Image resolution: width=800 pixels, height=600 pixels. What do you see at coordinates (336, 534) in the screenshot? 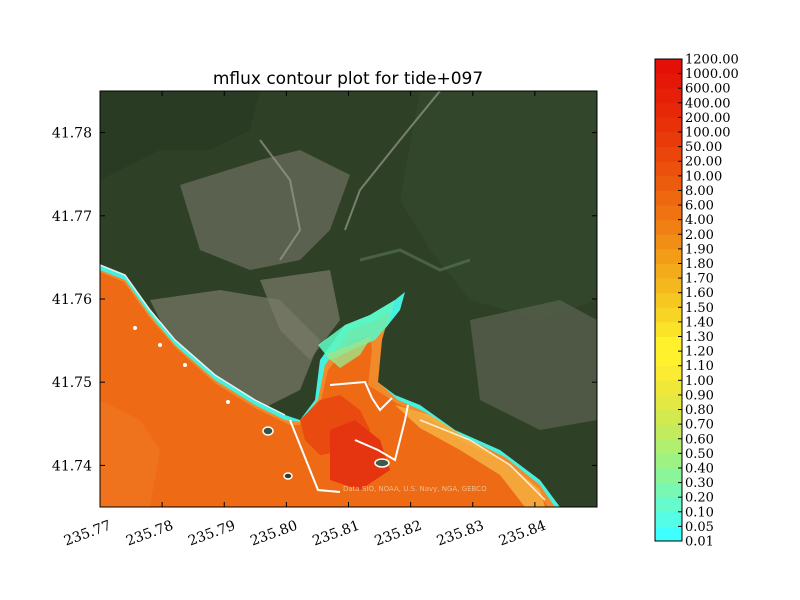
I see `x-tick-label: 235.81` at bounding box center [336, 534].